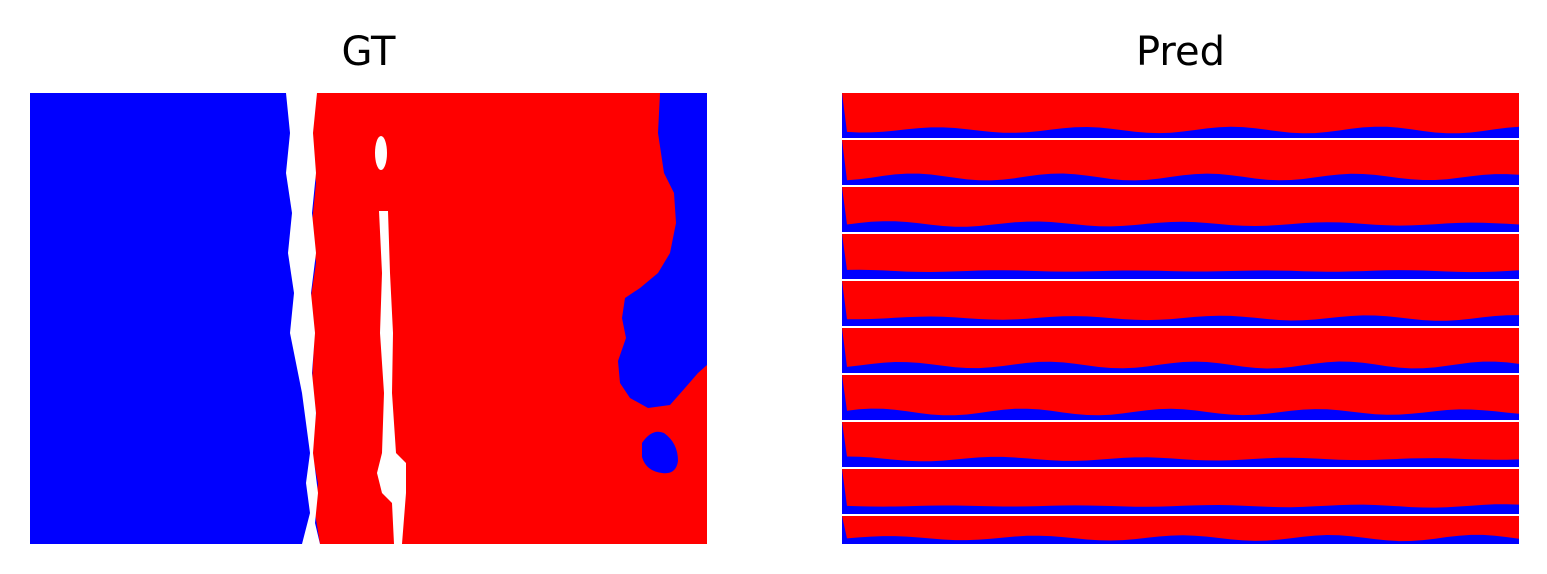  What do you see at coordinates (391, 377) in the screenshot?
I see `gt-white-stripe-right` at bounding box center [391, 377].